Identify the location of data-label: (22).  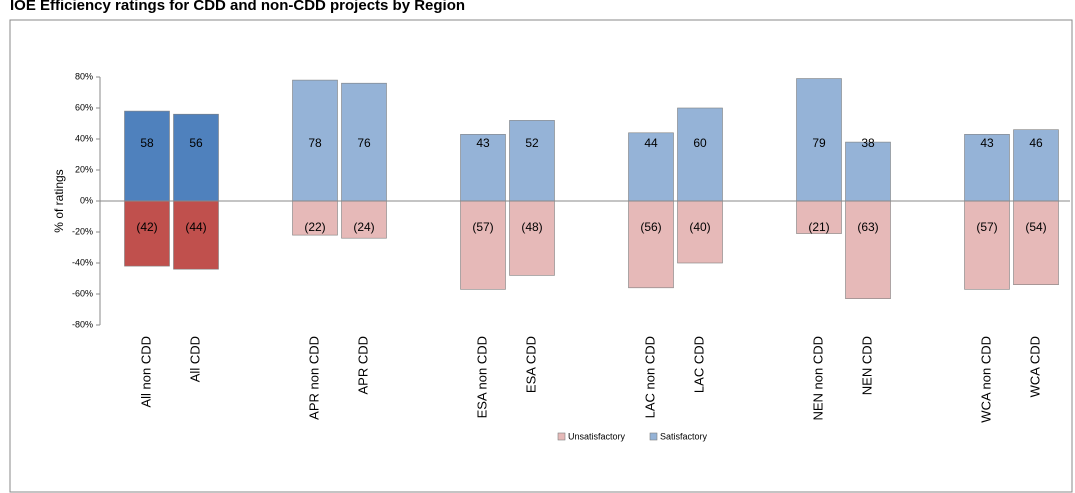
(314, 227).